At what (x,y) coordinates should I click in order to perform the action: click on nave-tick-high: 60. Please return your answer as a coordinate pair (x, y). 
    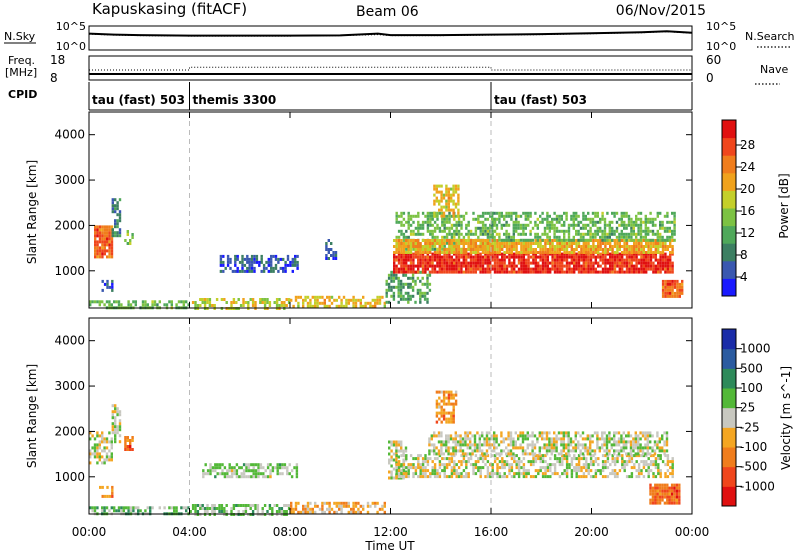
    Looking at the image, I should click on (713, 60).